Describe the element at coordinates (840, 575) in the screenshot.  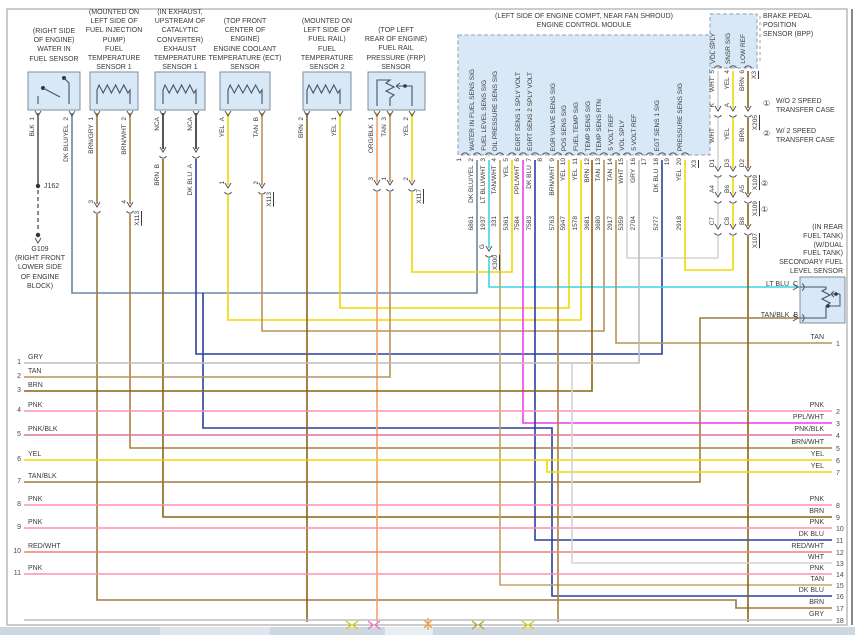
I see `right-wire-number: 14` at that location.